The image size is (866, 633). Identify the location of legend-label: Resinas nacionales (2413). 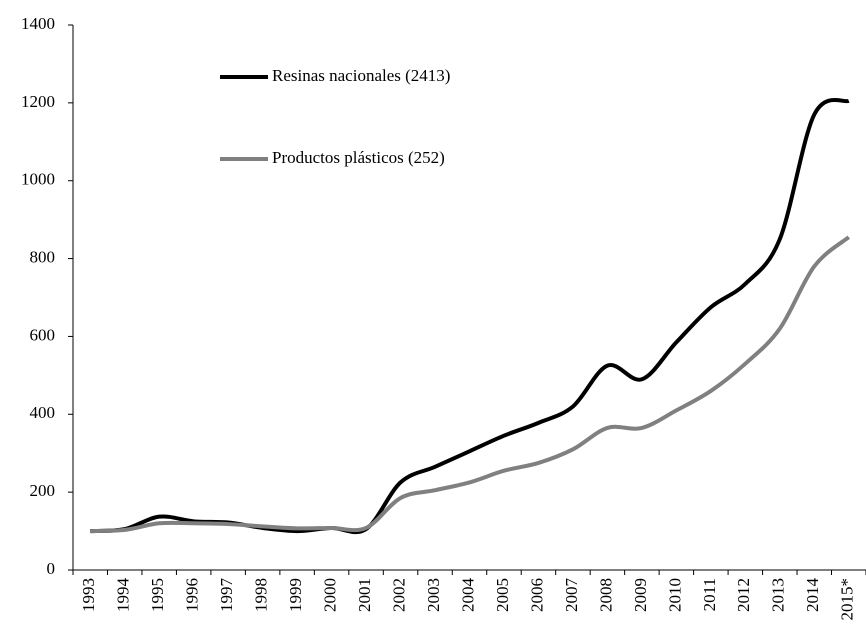
(361, 75).